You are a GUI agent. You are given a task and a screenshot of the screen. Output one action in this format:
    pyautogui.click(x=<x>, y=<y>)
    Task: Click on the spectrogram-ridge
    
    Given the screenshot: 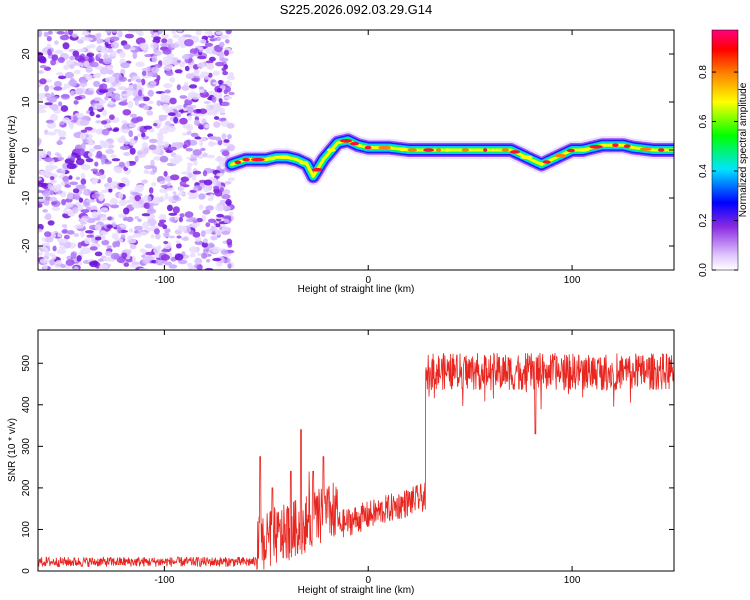 What is the action you would take?
    pyautogui.click(x=448, y=158)
    